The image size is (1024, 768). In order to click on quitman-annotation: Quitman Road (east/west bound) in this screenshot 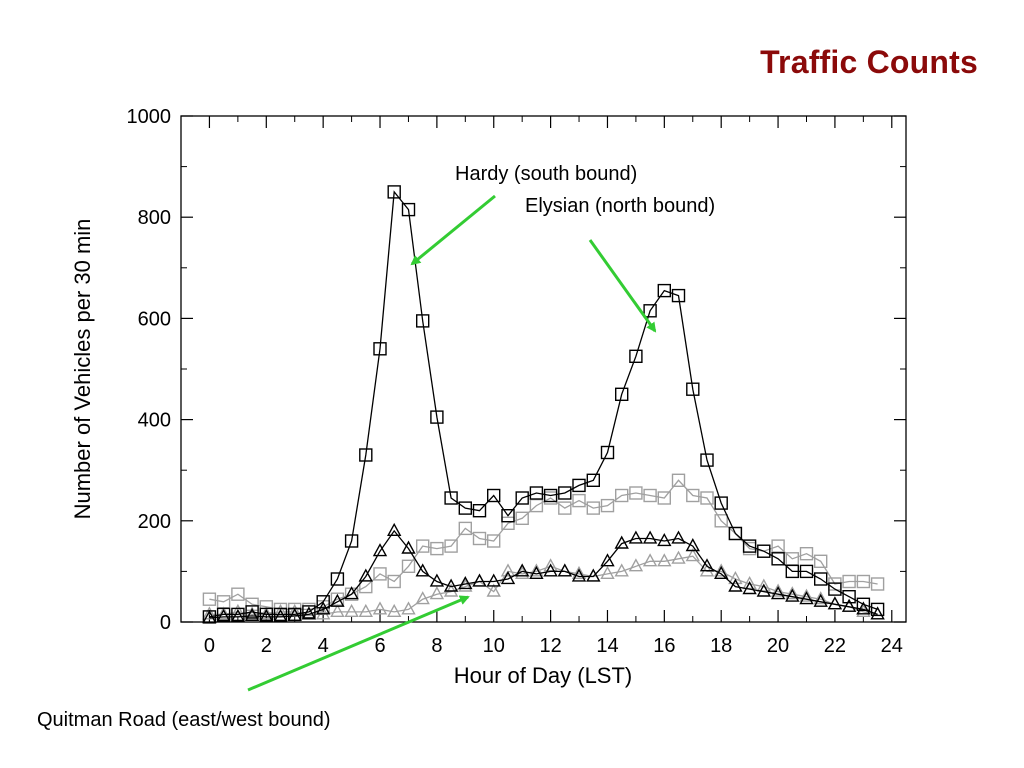, I will do `click(184, 720)`.